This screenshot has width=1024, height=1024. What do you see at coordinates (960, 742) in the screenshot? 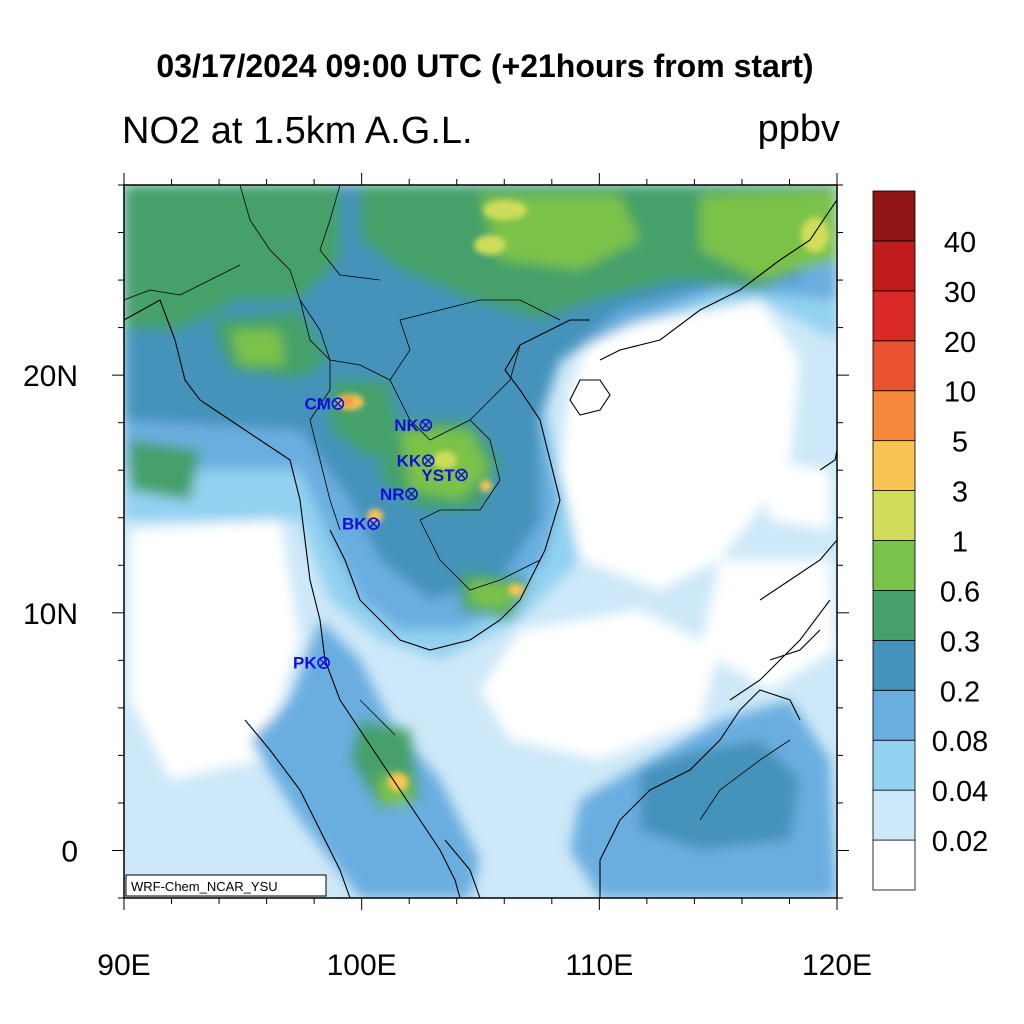
I see `colorbar-label: 0.08` at bounding box center [960, 742].